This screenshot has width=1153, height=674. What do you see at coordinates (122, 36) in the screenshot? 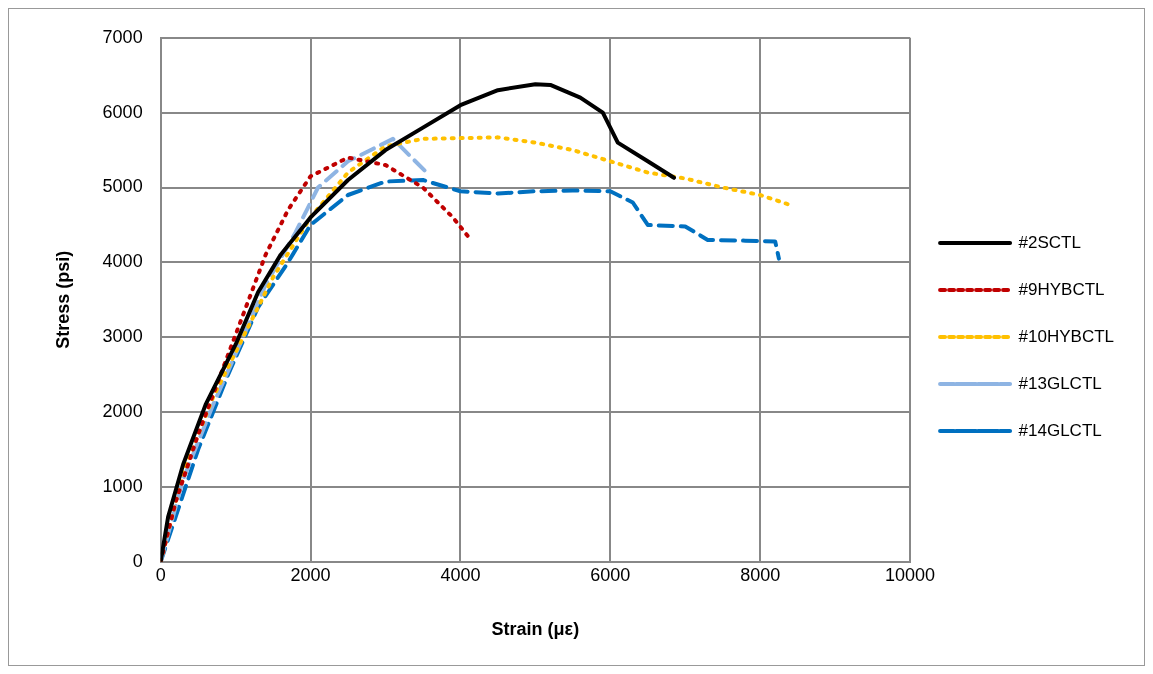
I see `y-tick-label: 7000` at bounding box center [122, 36].